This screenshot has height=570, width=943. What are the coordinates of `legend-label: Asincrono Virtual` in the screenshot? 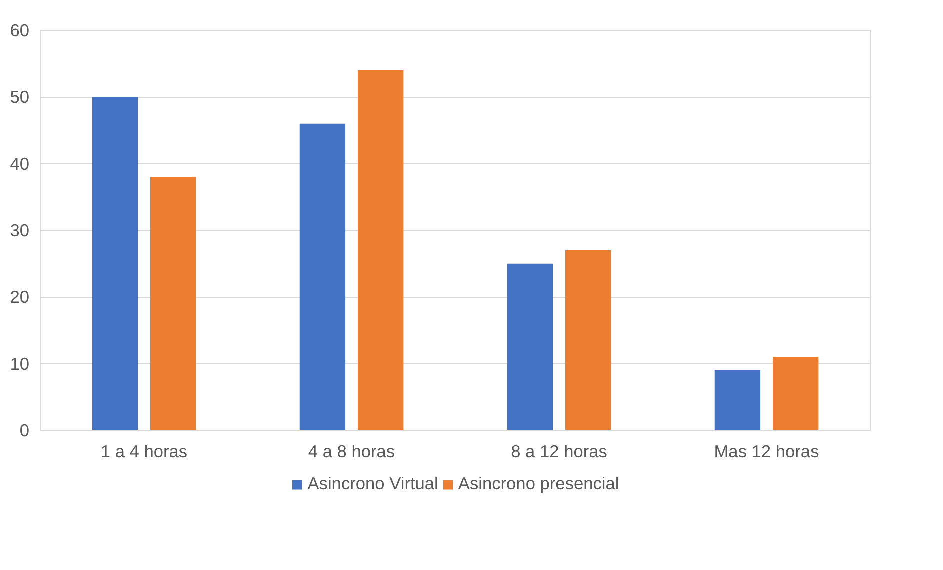 It's located at (373, 484).